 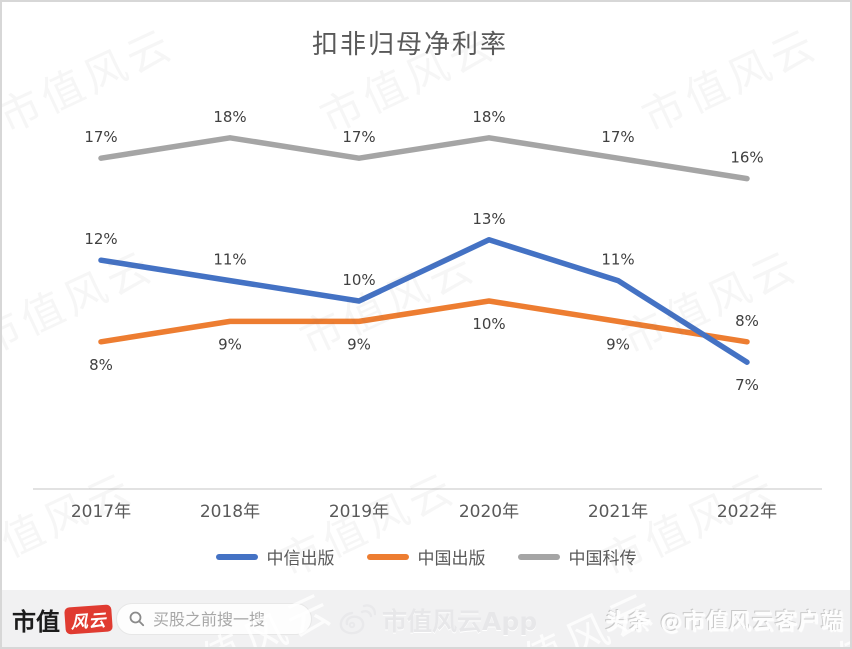 I want to click on footer-bar: 市值 风云 市值风云App 头条 @市值风云客户端, so click(x=426, y=619).